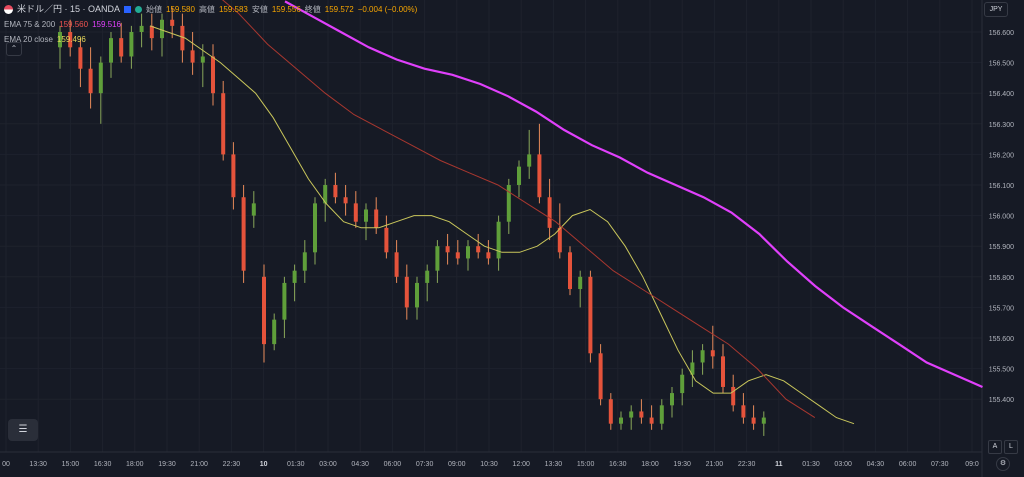 Image resolution: width=1024 pixels, height=477 pixels. I want to click on settings-gear-icon: ⚙, so click(1003, 464).